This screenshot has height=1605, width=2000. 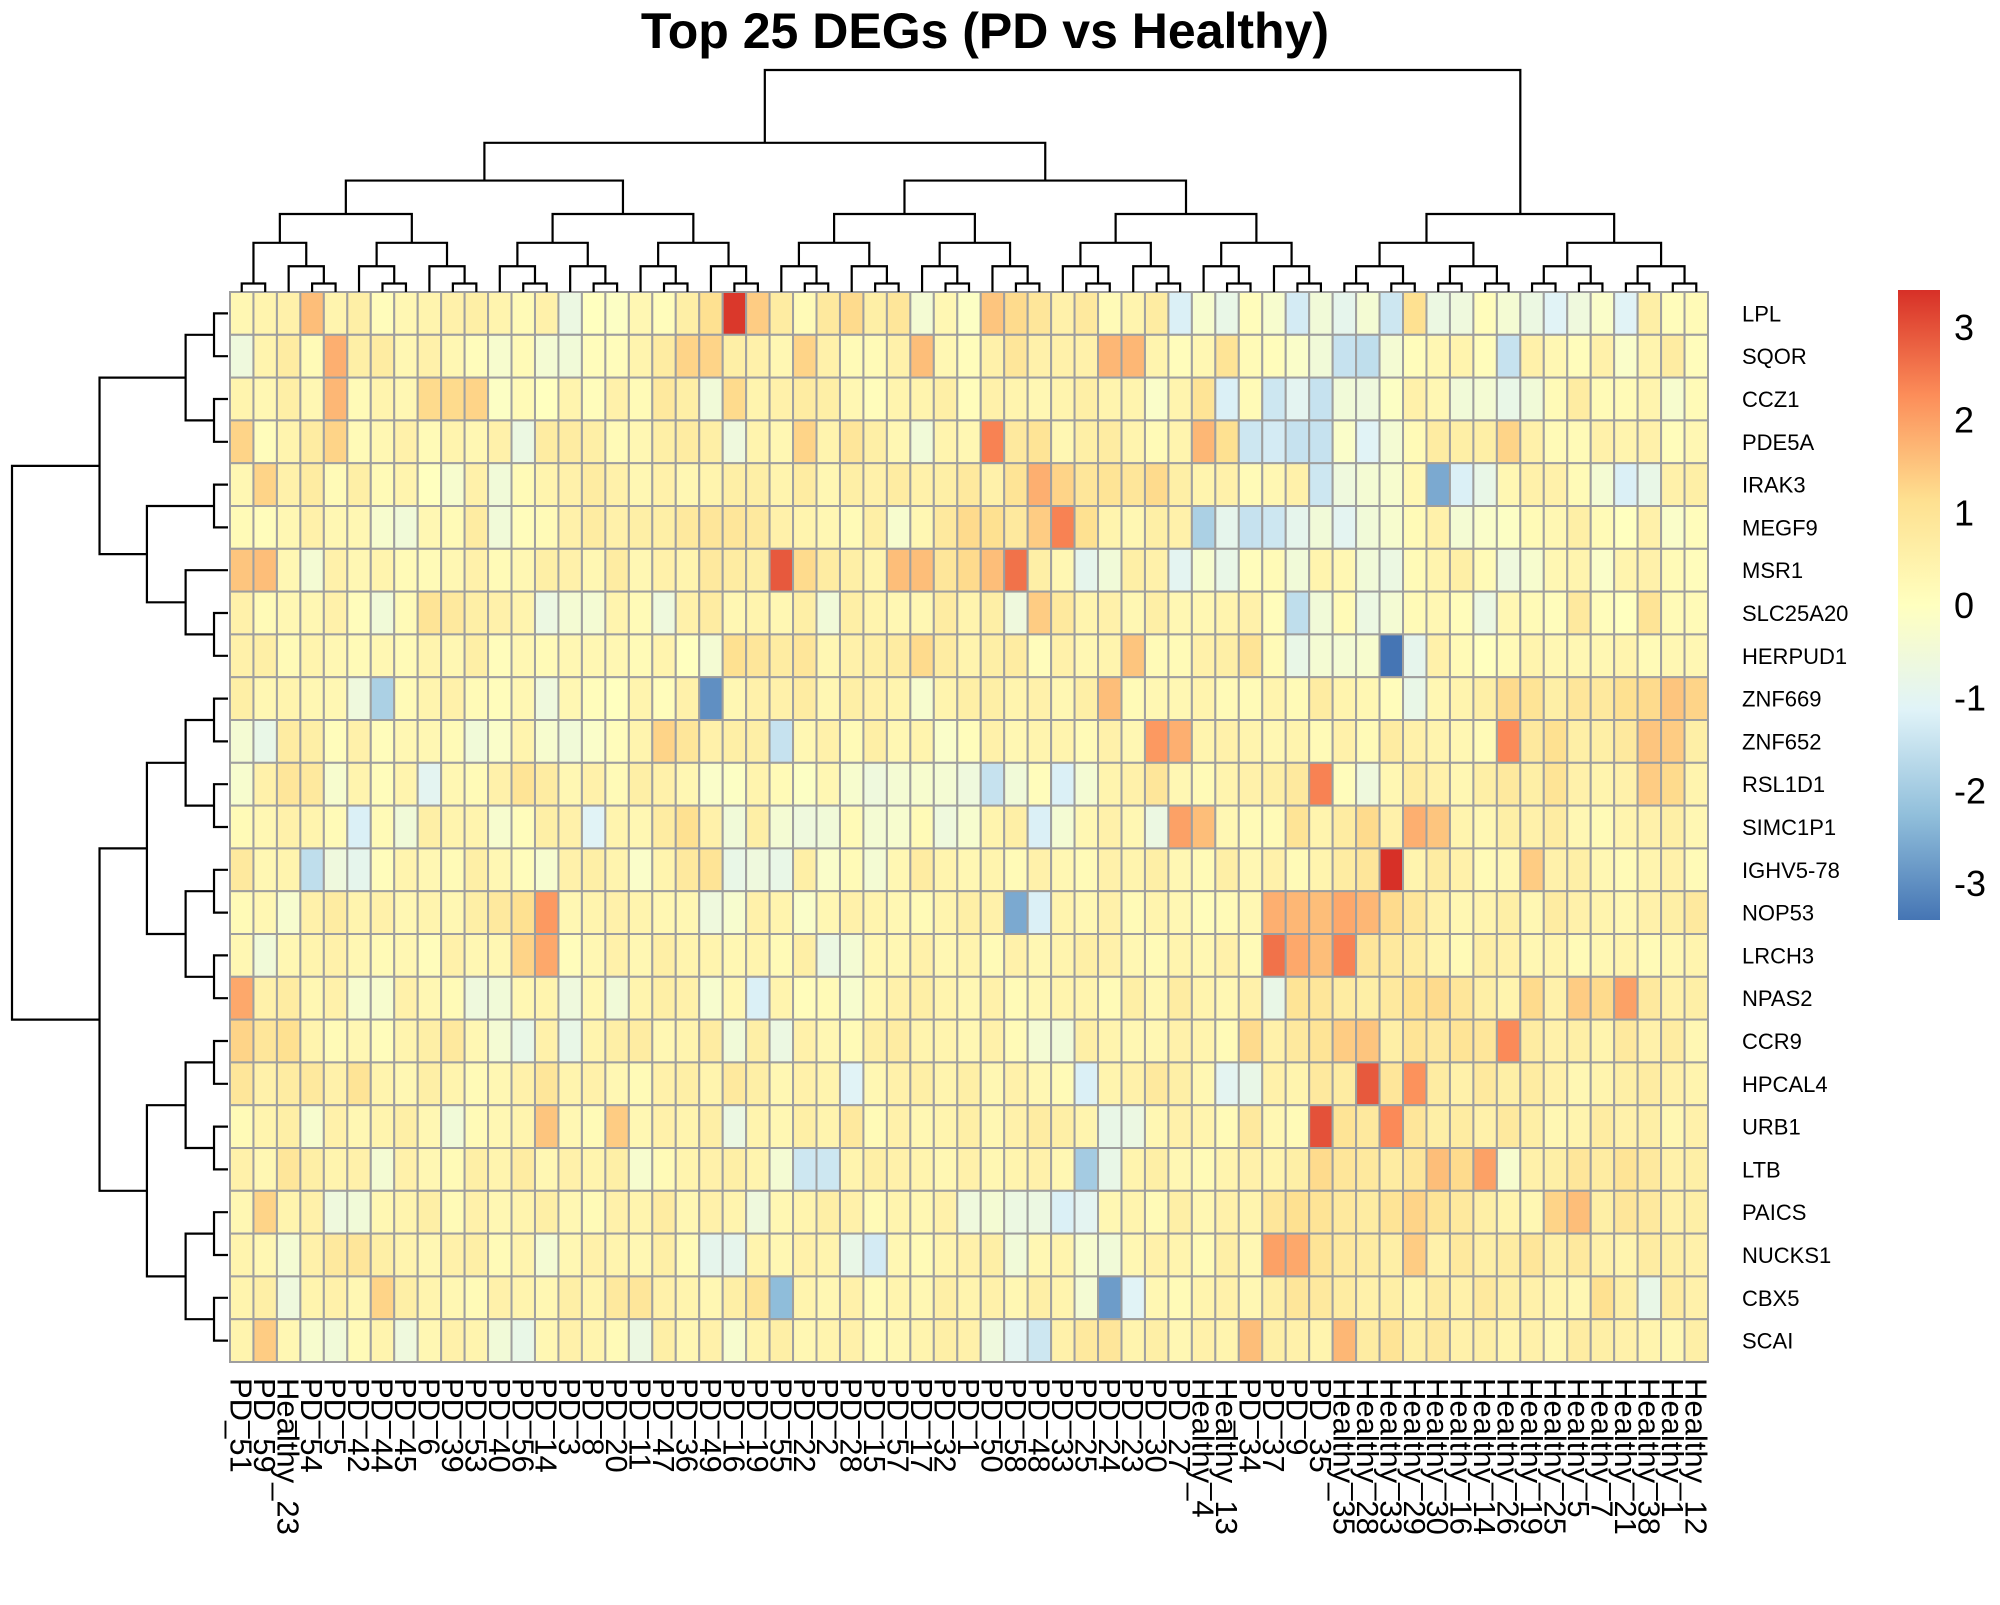 What do you see at coordinates (1778, 913) in the screenshot?
I see `row-label: NOP53` at bounding box center [1778, 913].